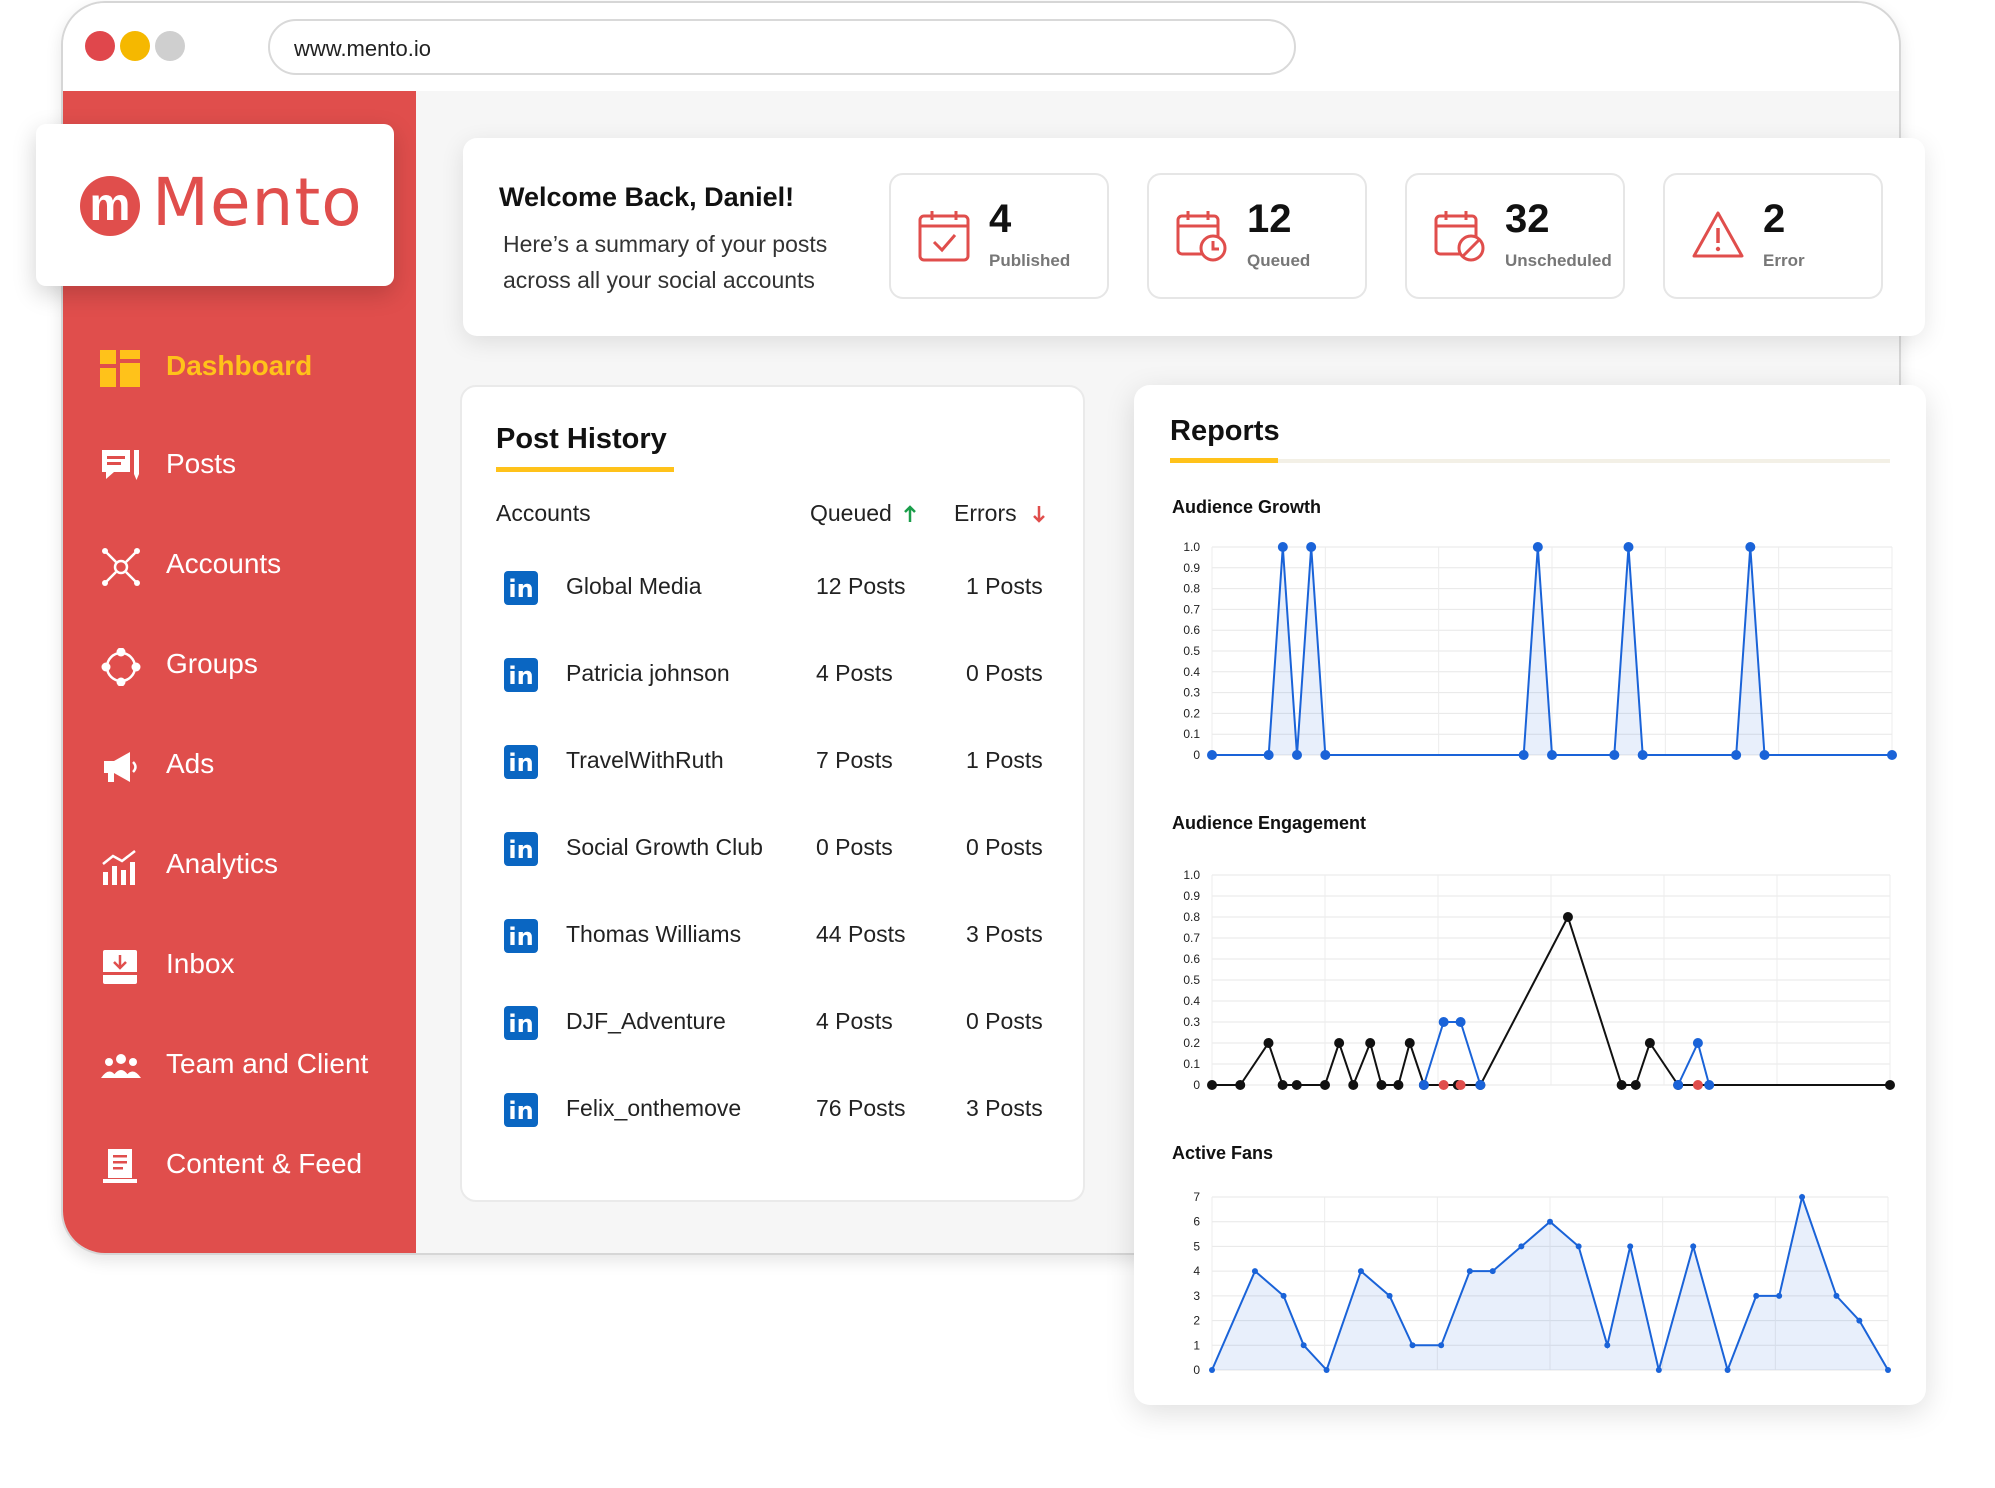 Image resolution: width=1995 pixels, height=1488 pixels. I want to click on stat-label: Published, so click(1030, 260).